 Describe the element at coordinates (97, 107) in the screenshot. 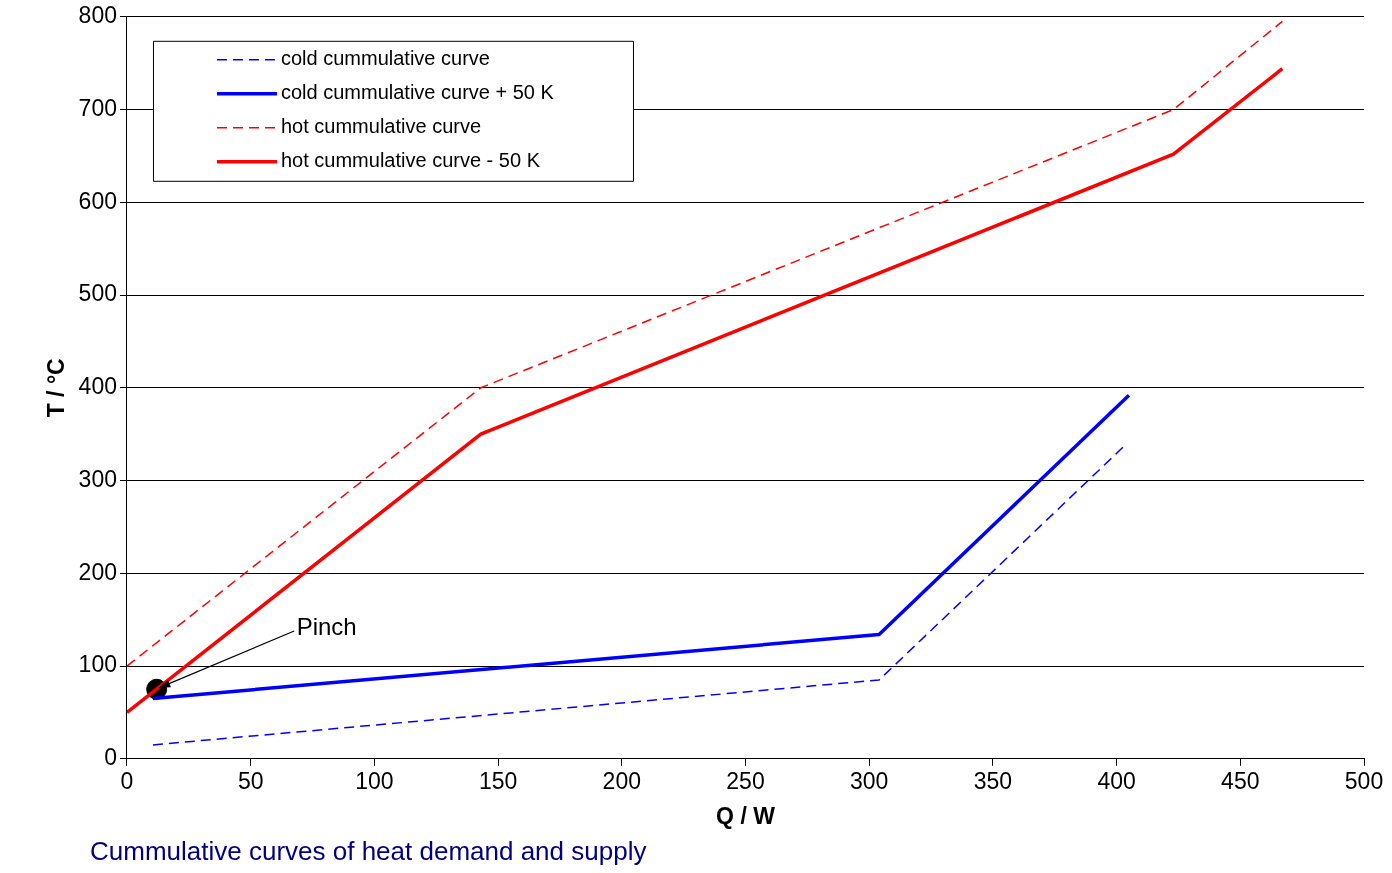

I see `y-tick-label: 700` at that location.